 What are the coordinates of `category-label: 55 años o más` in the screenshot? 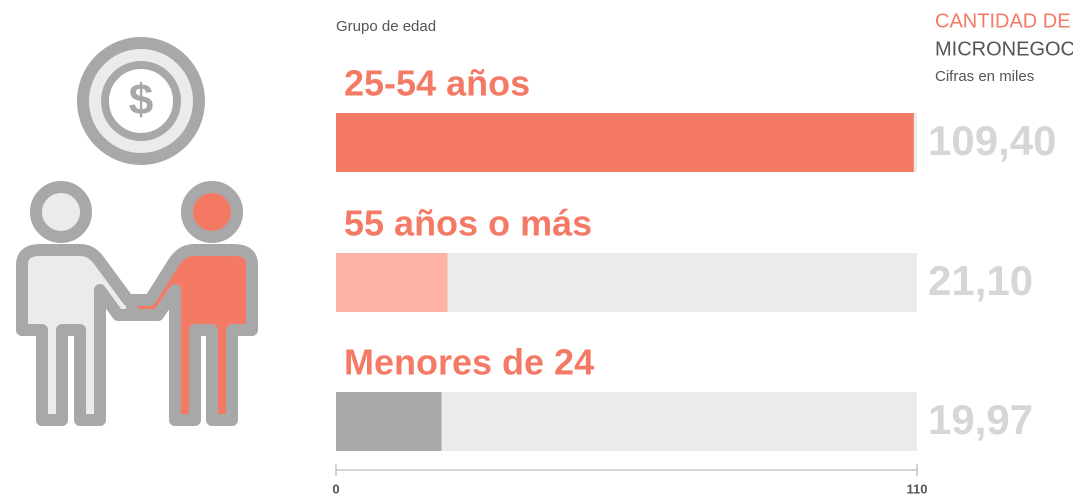 It's located at (468, 223).